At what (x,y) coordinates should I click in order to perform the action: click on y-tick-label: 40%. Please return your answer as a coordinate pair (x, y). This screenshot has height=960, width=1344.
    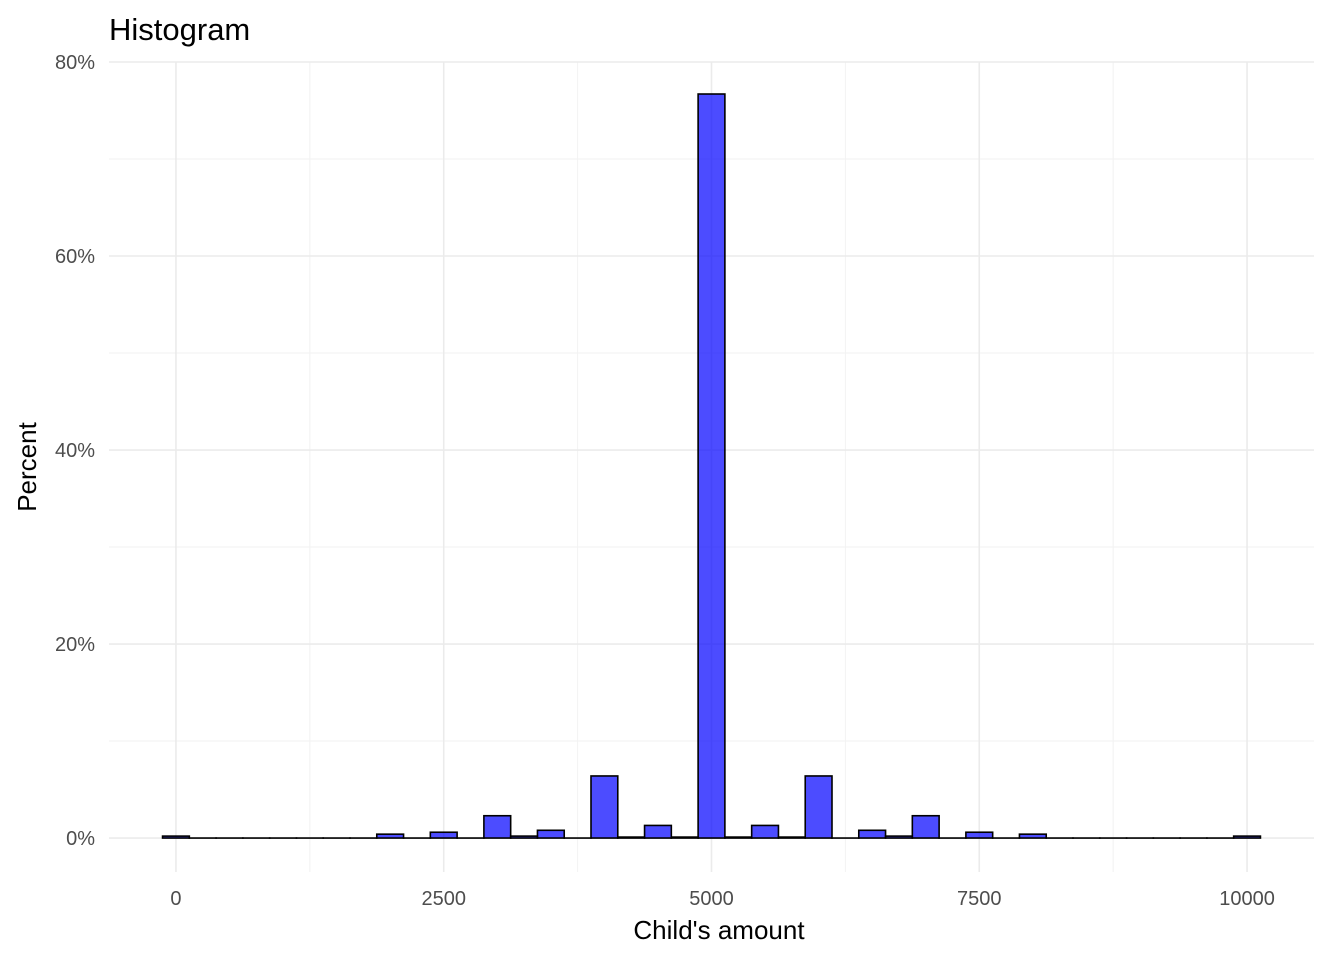
    Looking at the image, I should click on (75, 451).